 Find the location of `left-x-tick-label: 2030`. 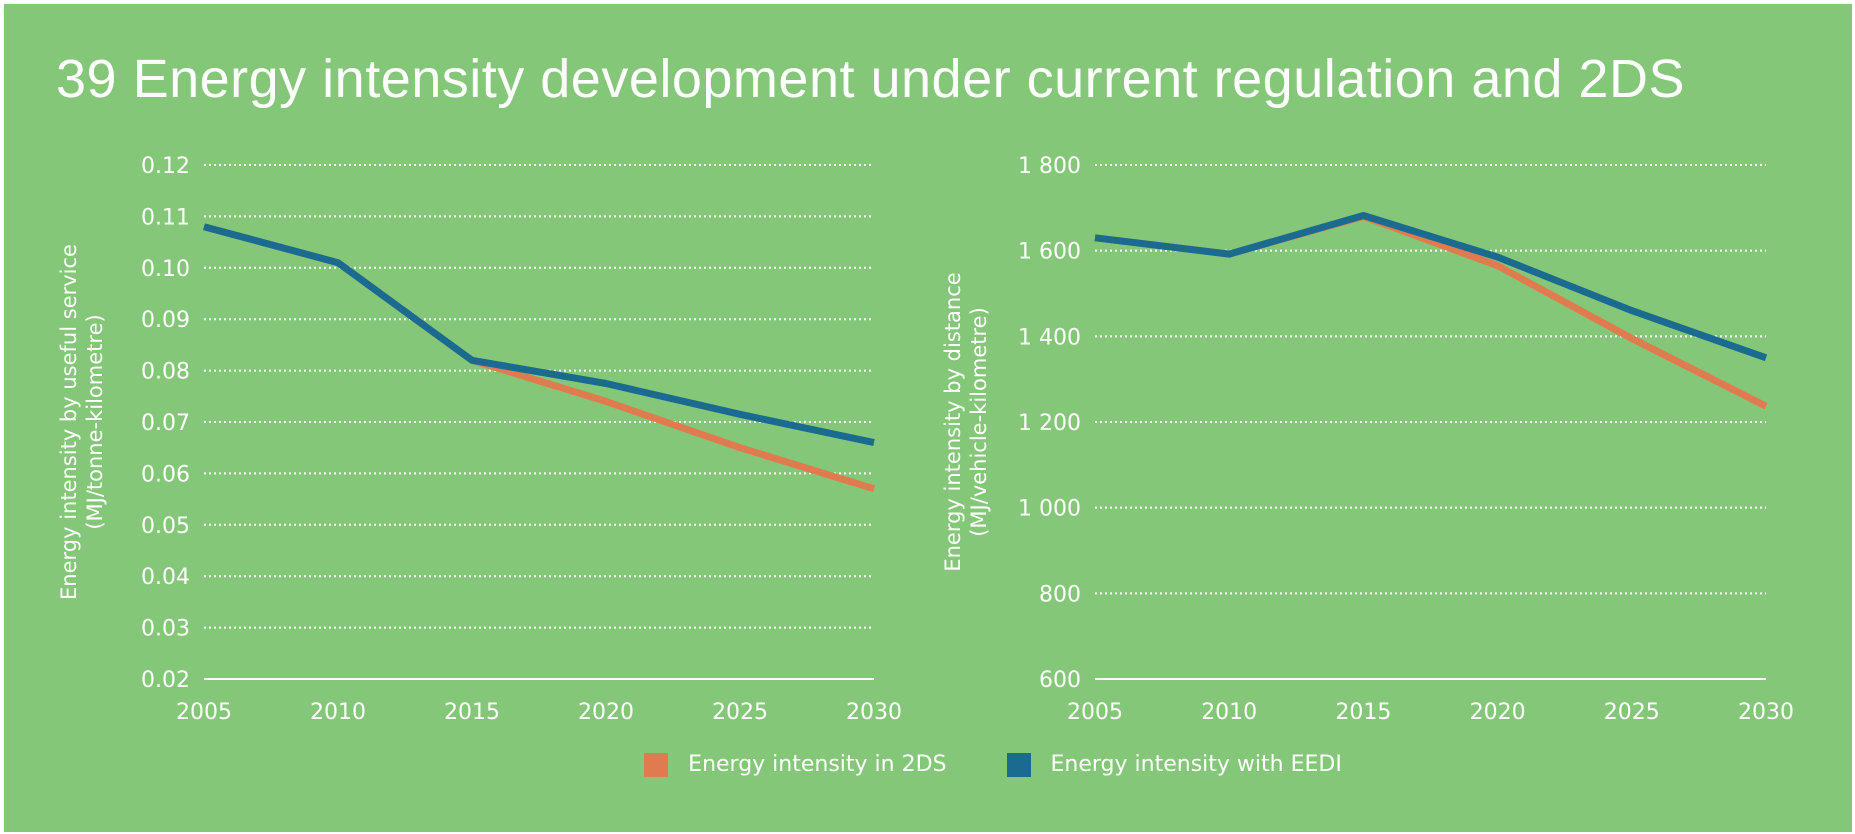

left-x-tick-label: 2030 is located at coordinates (874, 712).